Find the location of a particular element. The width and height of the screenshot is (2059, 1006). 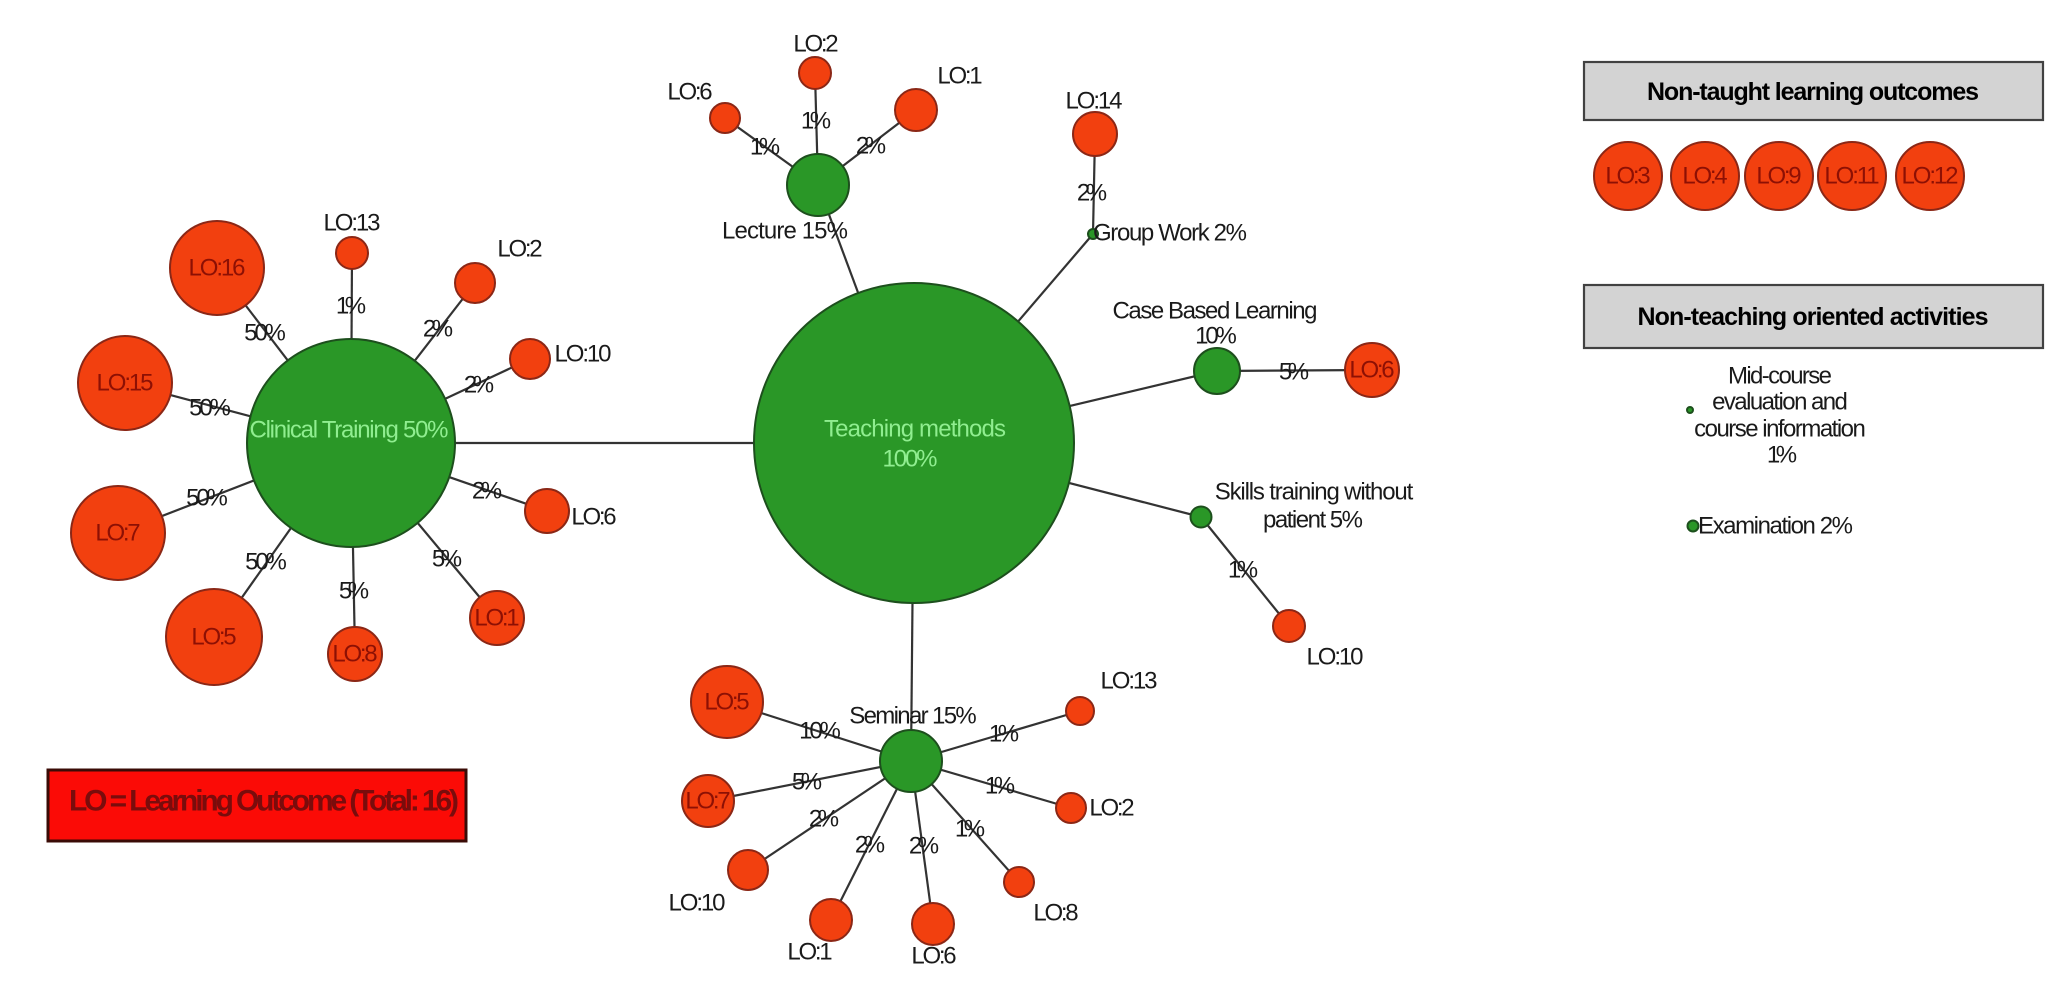

svg-text: 100% is located at coordinates (910, 459).